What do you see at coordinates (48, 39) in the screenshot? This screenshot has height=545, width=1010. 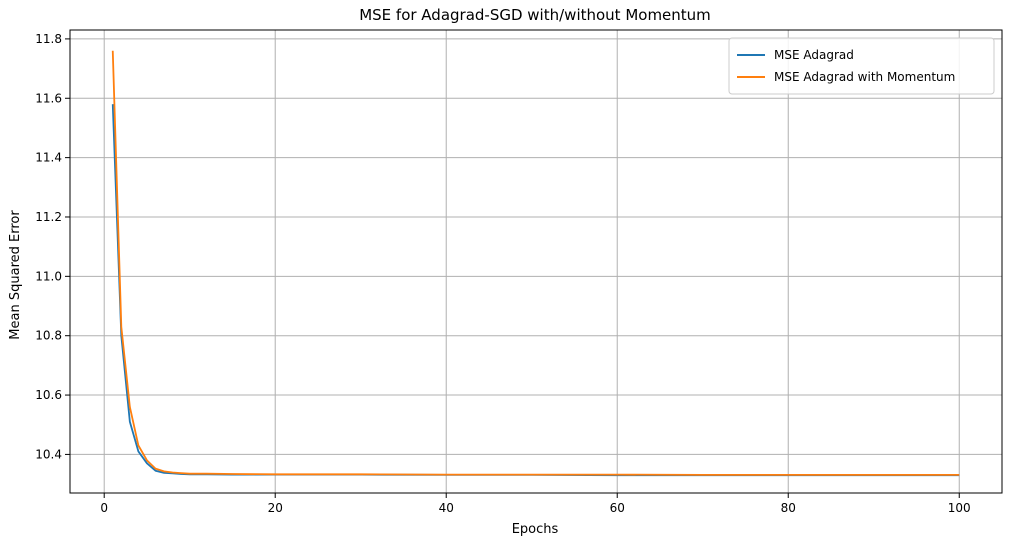 I see `y-tick-label: 11.8` at bounding box center [48, 39].